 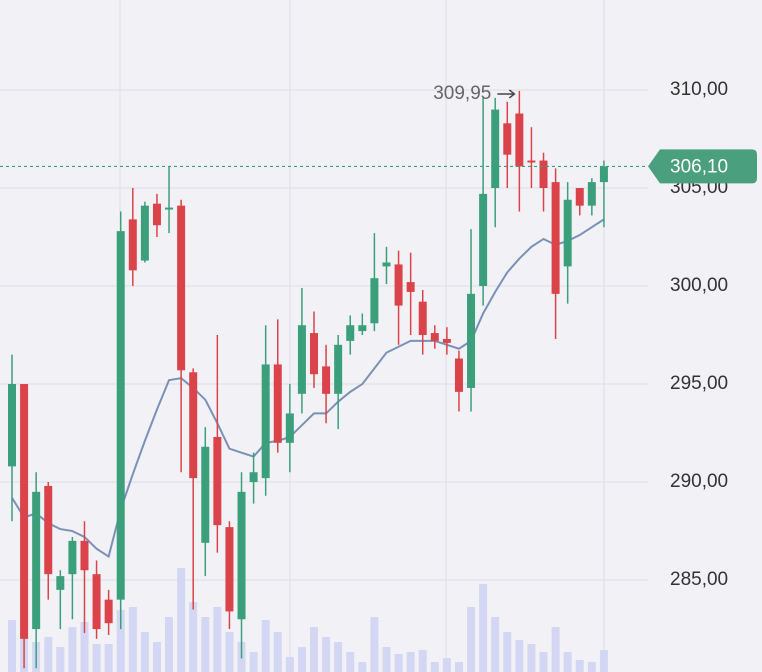 What do you see at coordinates (512, 94) in the screenshot?
I see `high-marker-arrowhead` at bounding box center [512, 94].